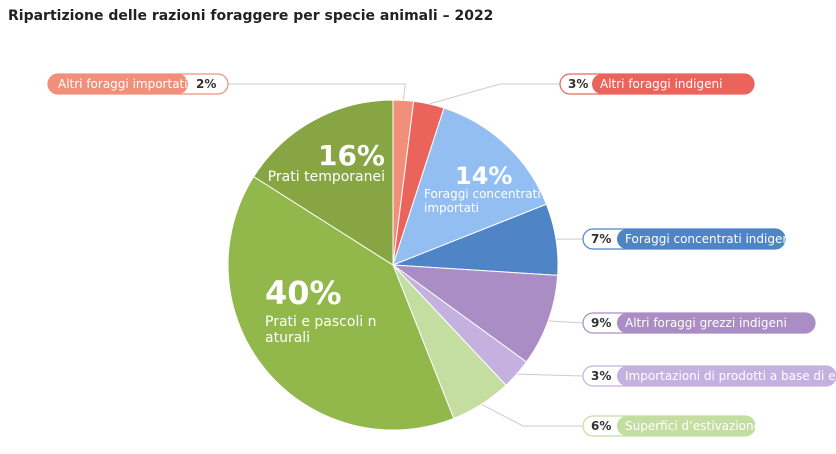 Image resolution: width=836 pixels, height=454 pixels. I want to click on slice-value-label: 40%, so click(303, 293).